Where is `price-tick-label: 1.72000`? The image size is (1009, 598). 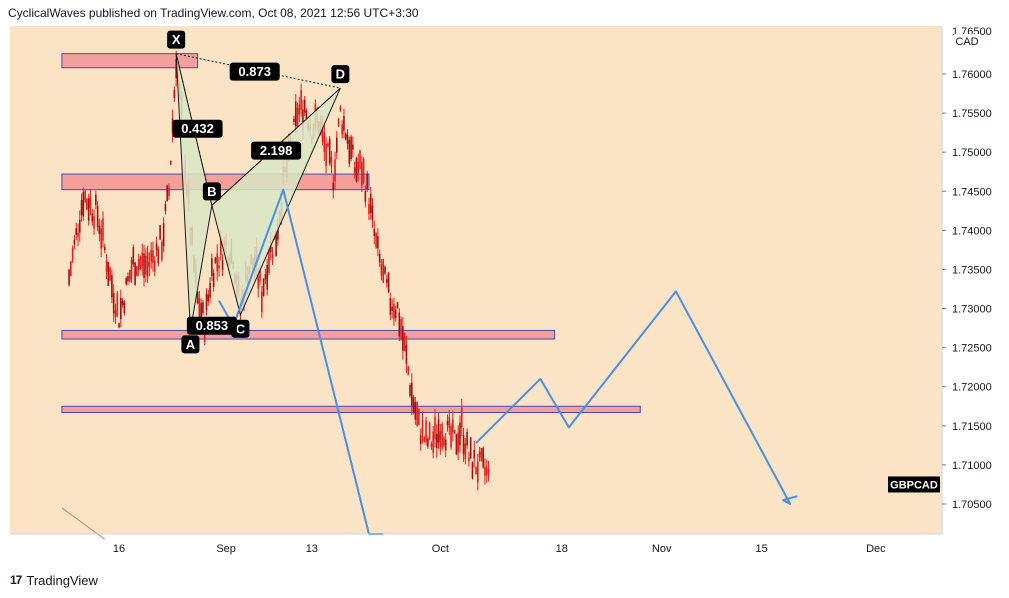 price-tick-label: 1.72000 is located at coordinates (972, 388).